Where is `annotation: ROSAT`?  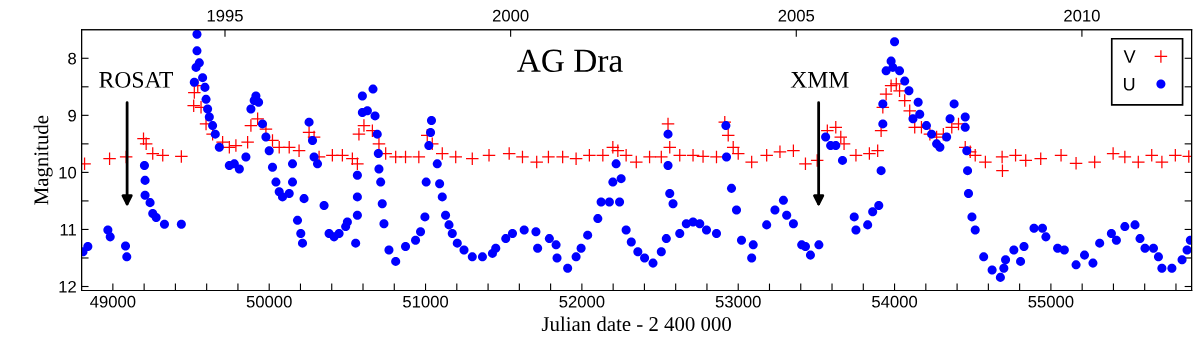 annotation: ROSAT is located at coordinates (136, 79).